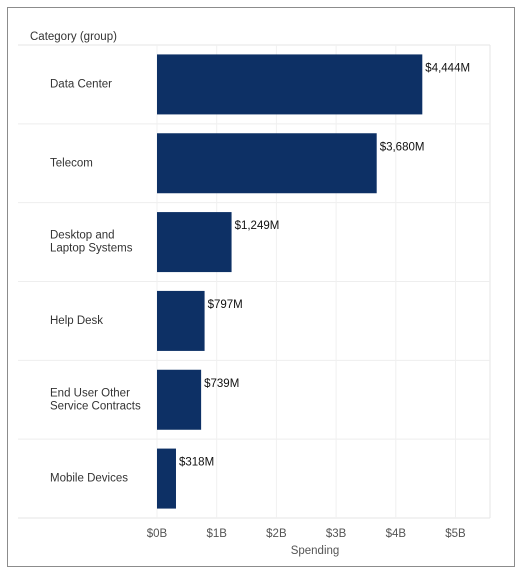 The width and height of the screenshot is (525, 575). Describe the element at coordinates (90, 393) in the screenshot. I see `category-label-line: End User Other` at that location.